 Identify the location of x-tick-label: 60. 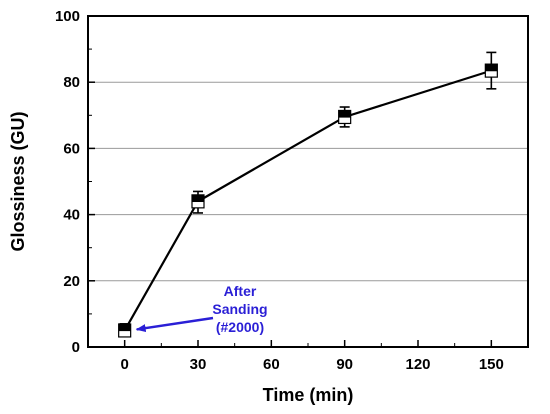
(271, 364).